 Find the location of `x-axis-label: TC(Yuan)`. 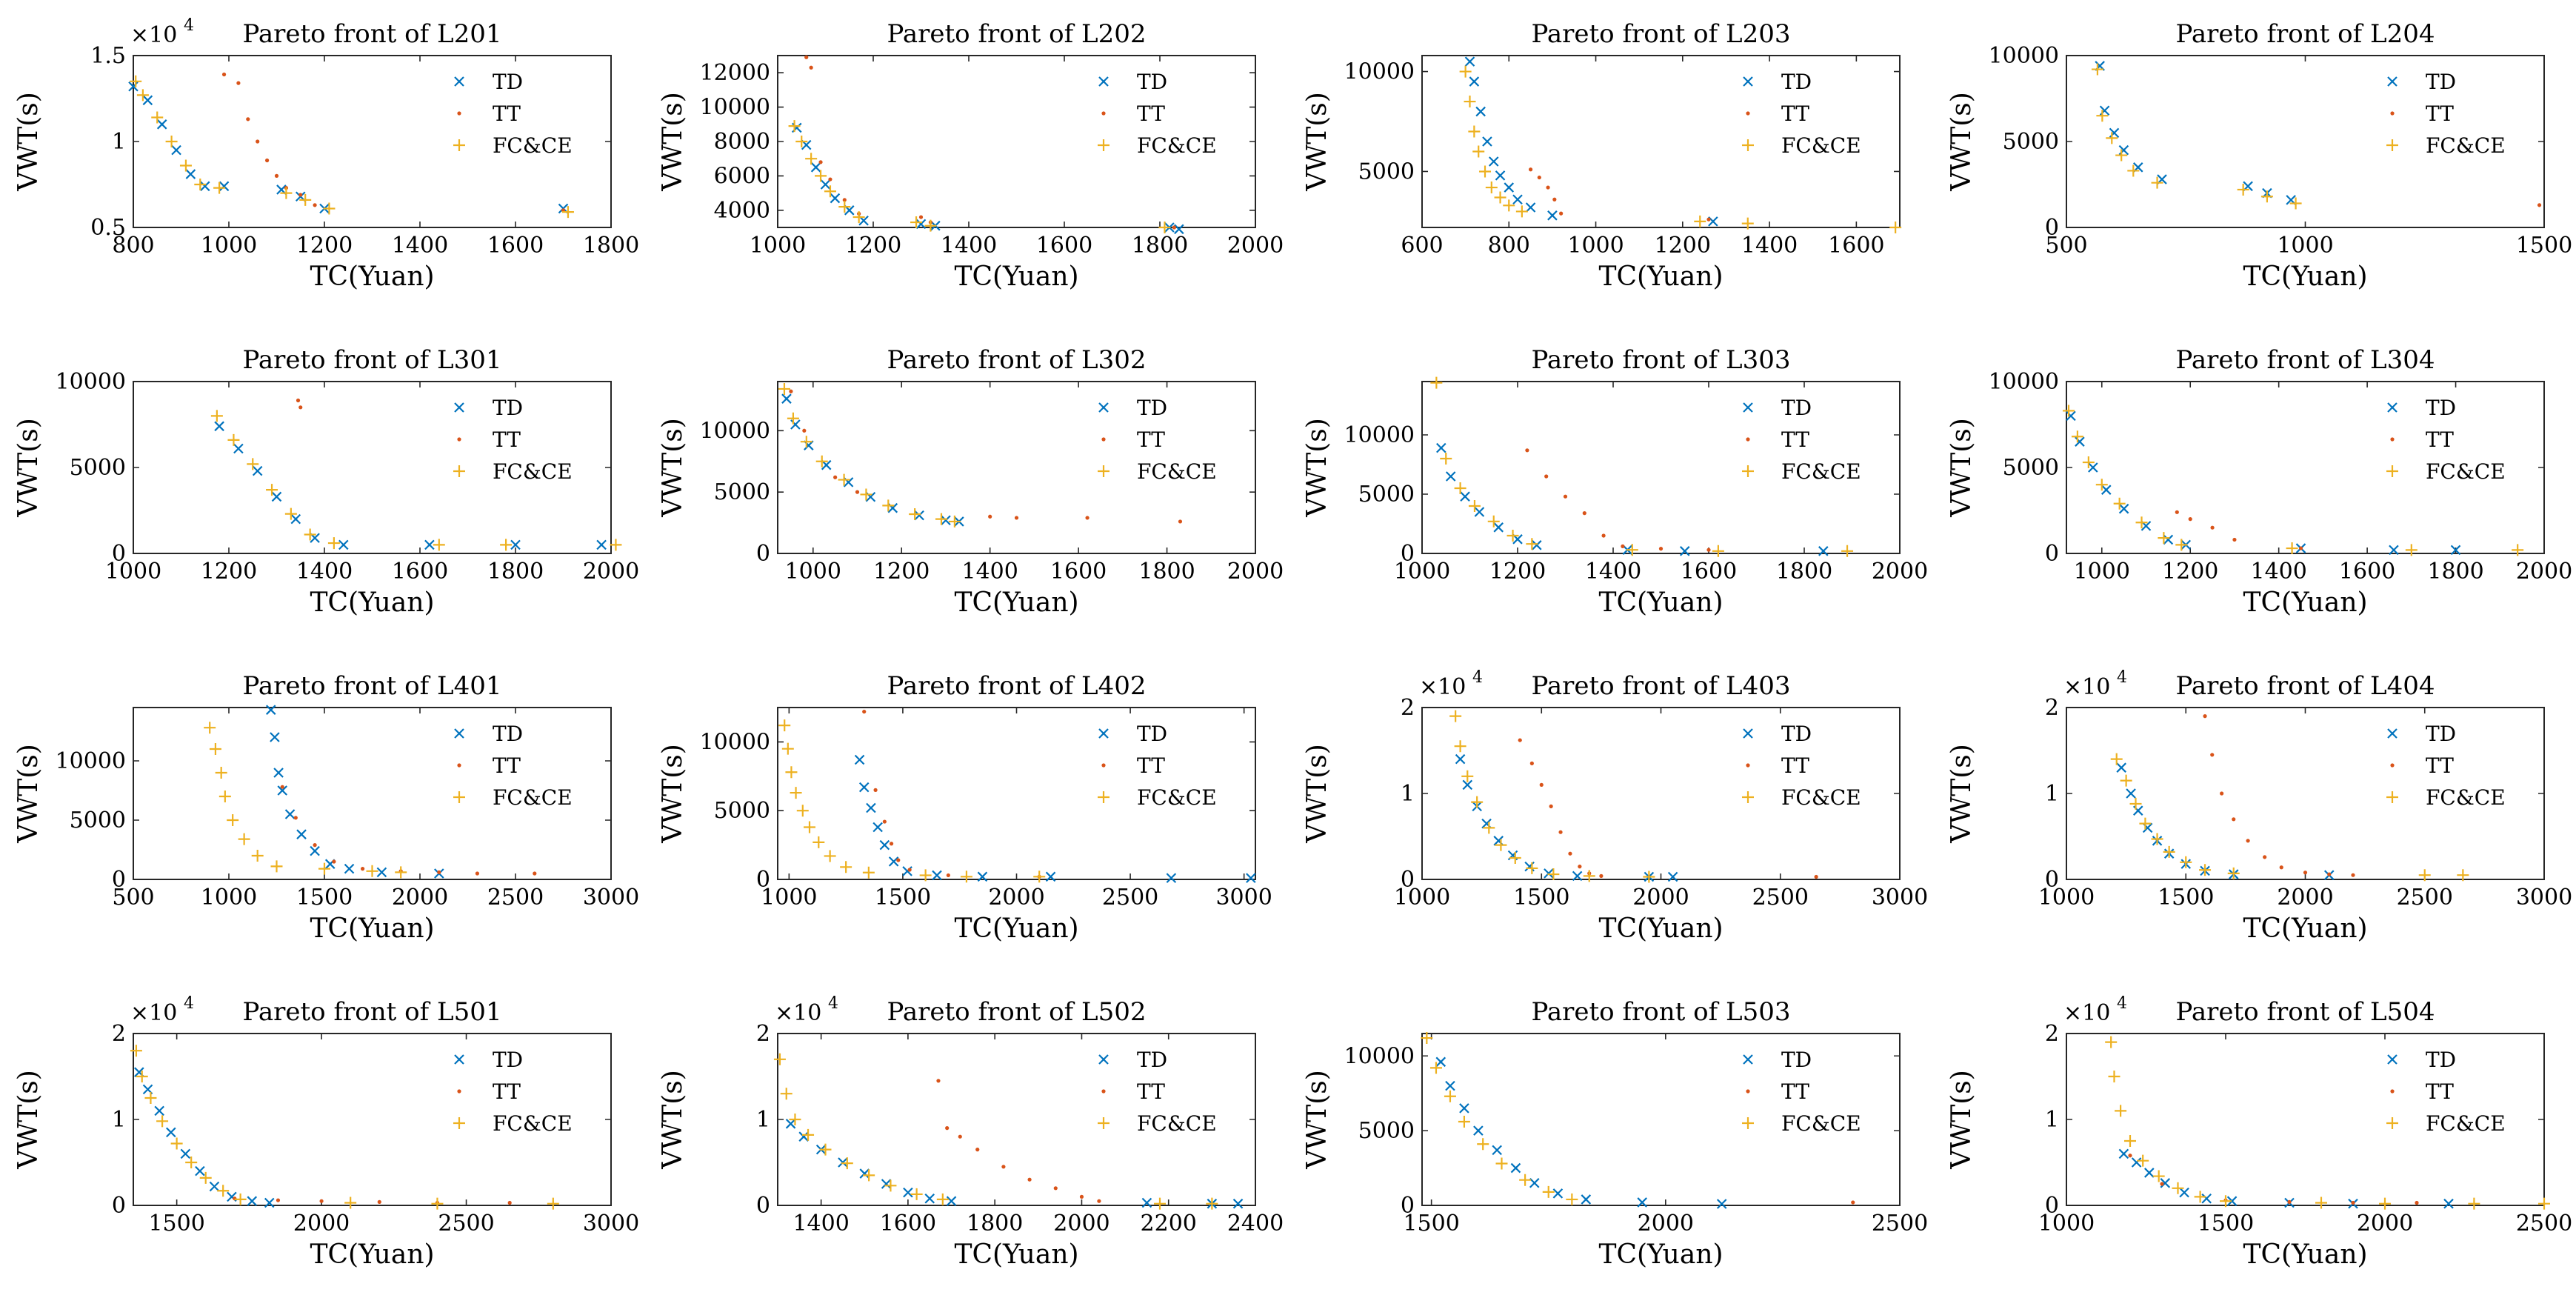

x-axis-label: TC(Yuan) is located at coordinates (372, 603).